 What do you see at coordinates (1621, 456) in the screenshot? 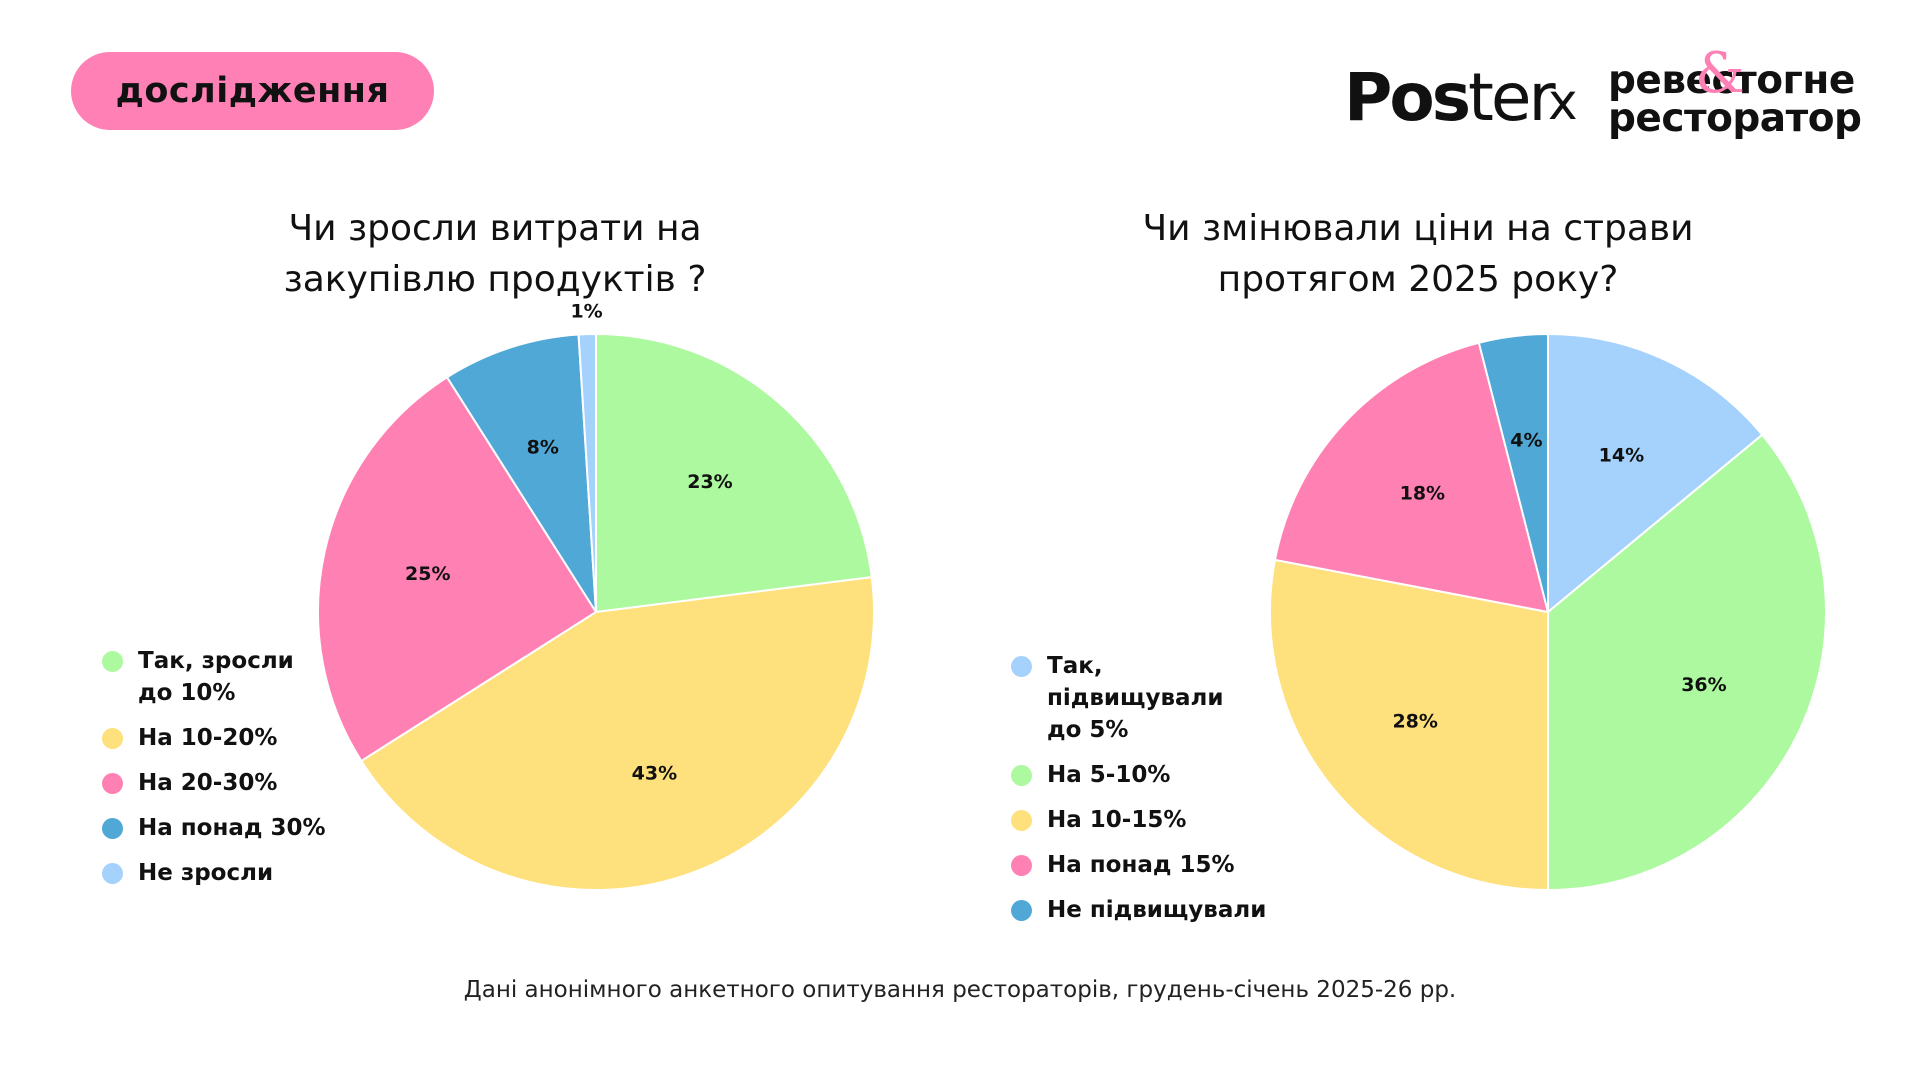
I see `chart-2-slice-1-label: 14%` at bounding box center [1621, 456].